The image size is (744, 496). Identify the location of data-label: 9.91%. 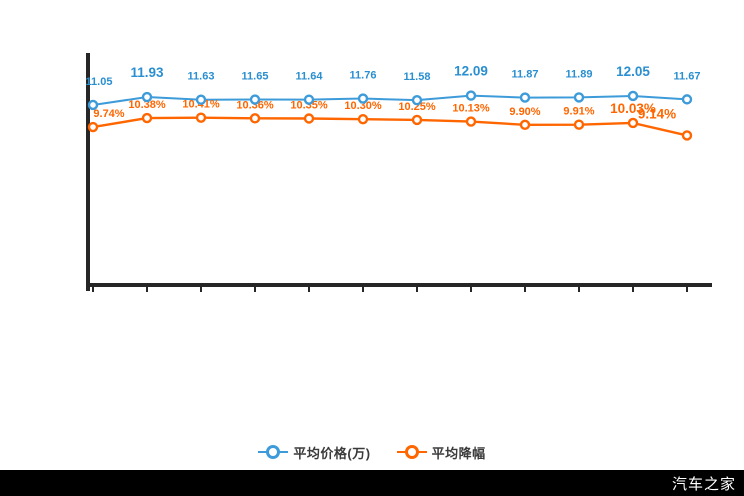
(578, 112).